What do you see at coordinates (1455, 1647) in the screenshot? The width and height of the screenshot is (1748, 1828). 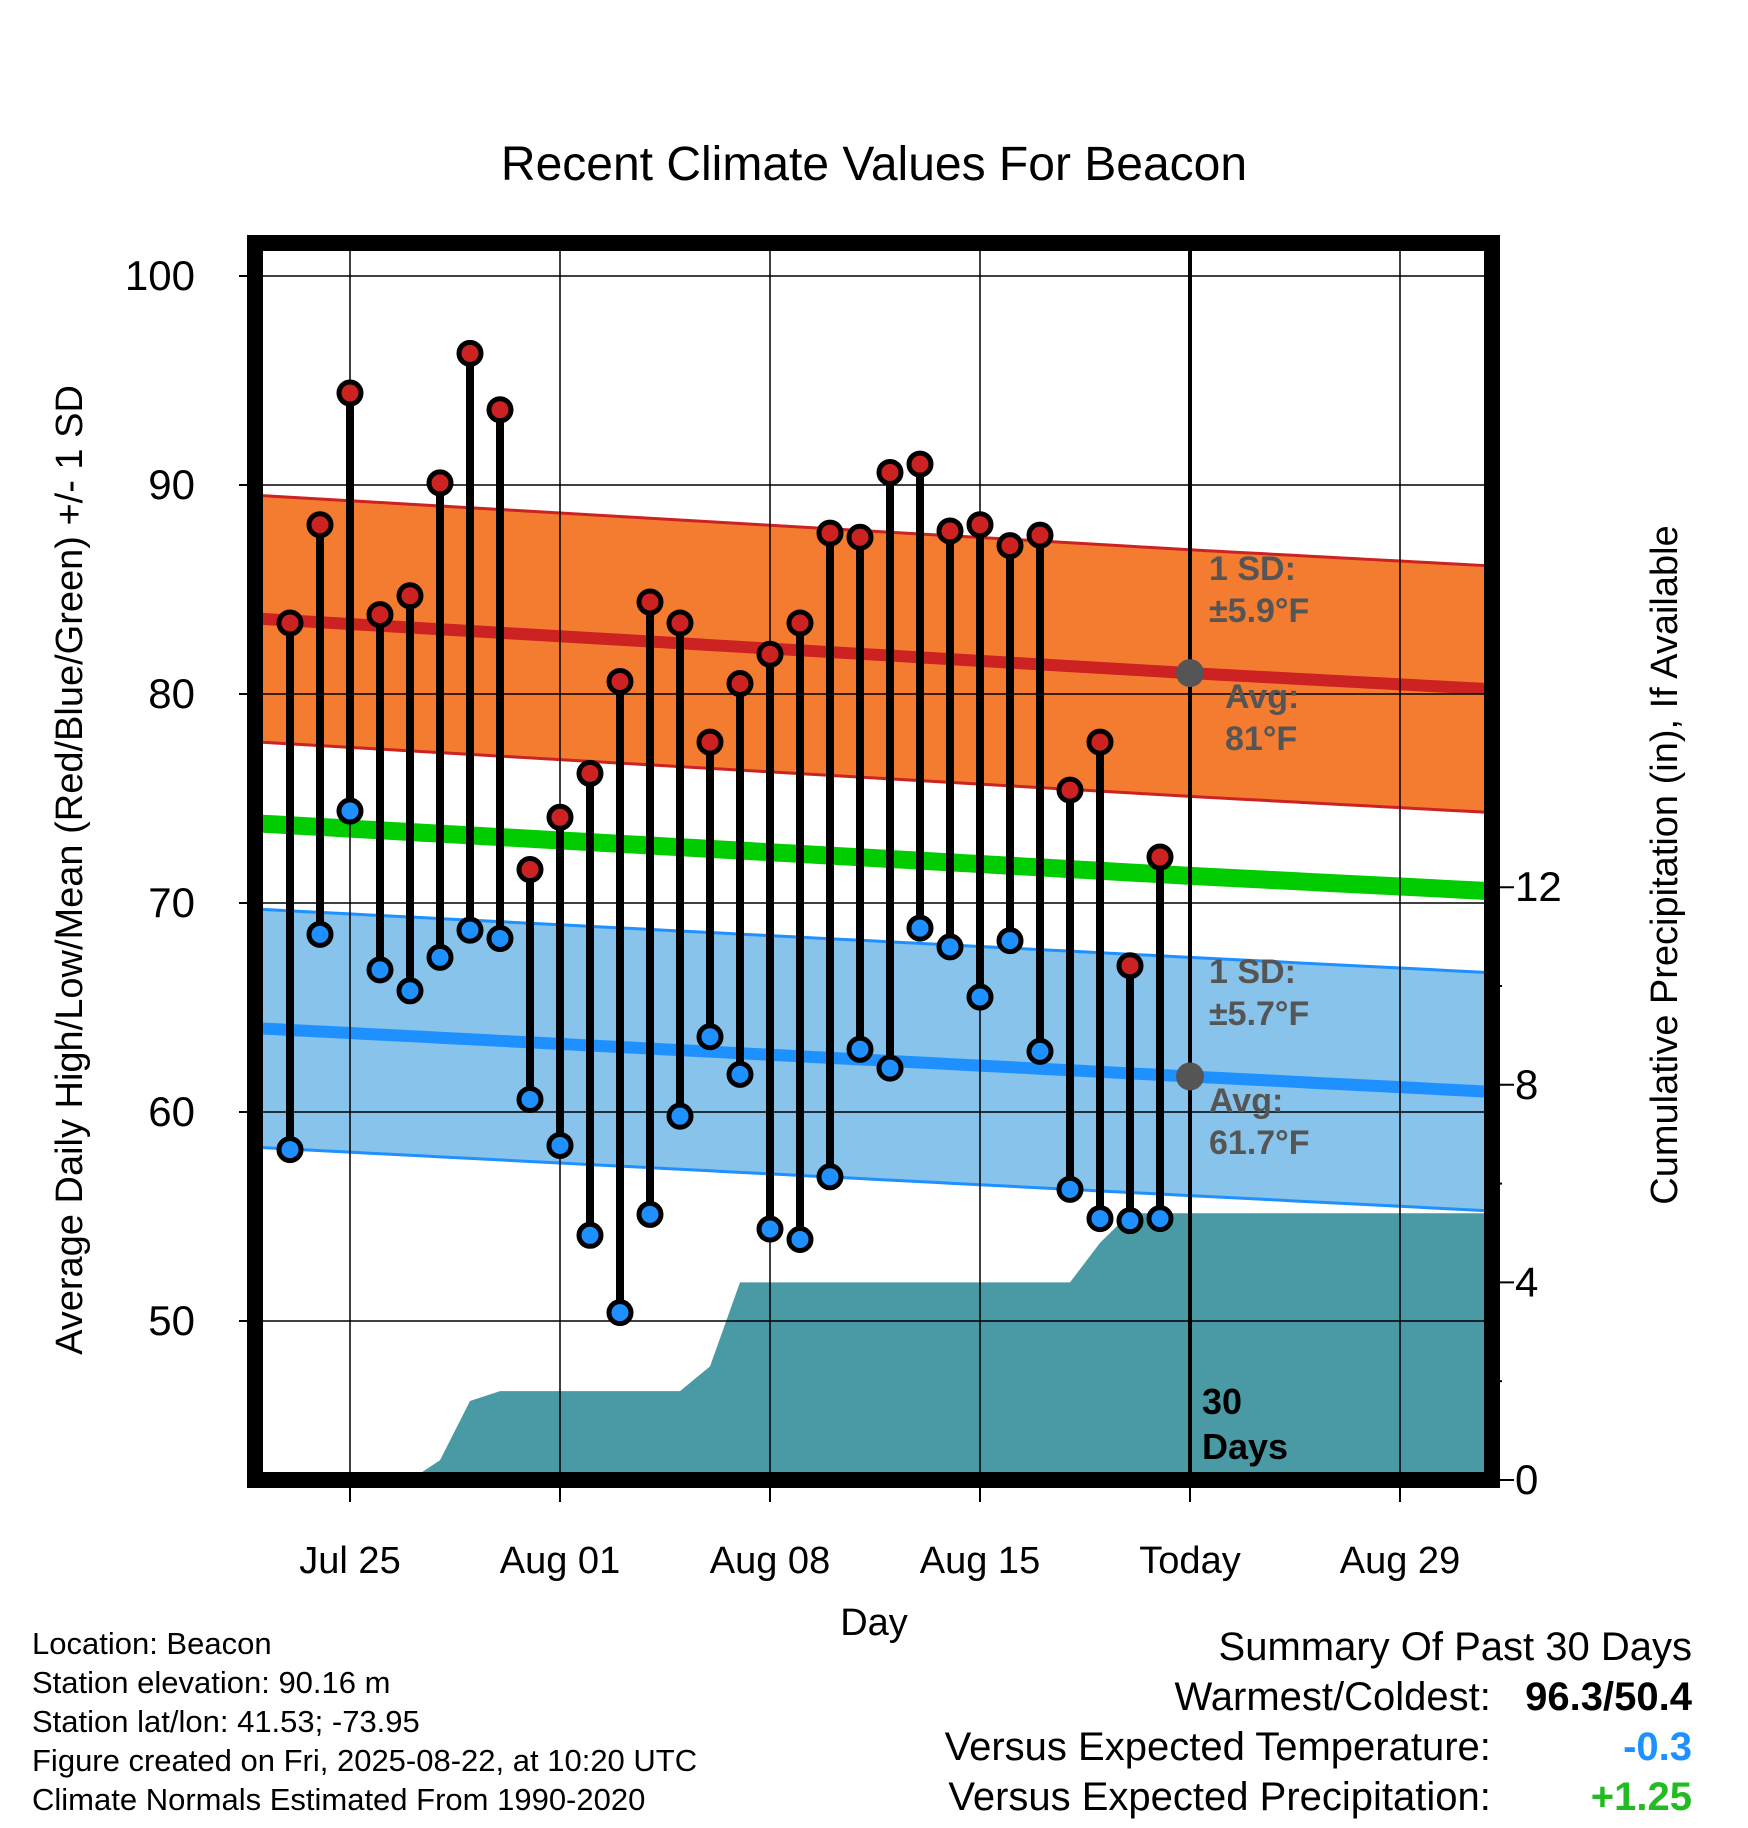 I see `summary-title: Summary Of Past 30 Days` at bounding box center [1455, 1647].